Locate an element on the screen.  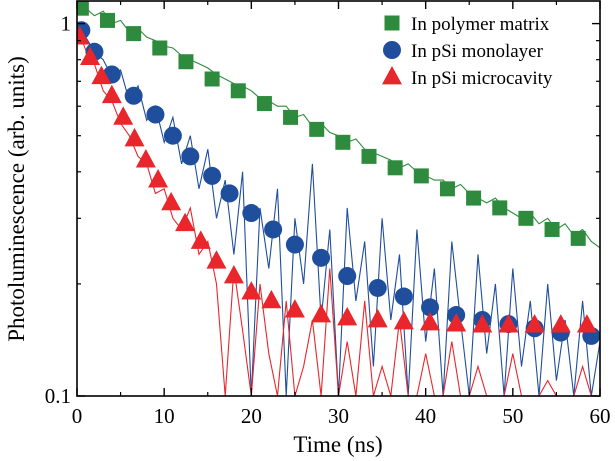
legend-label-1: In polymer matrix is located at coordinates (480, 24).